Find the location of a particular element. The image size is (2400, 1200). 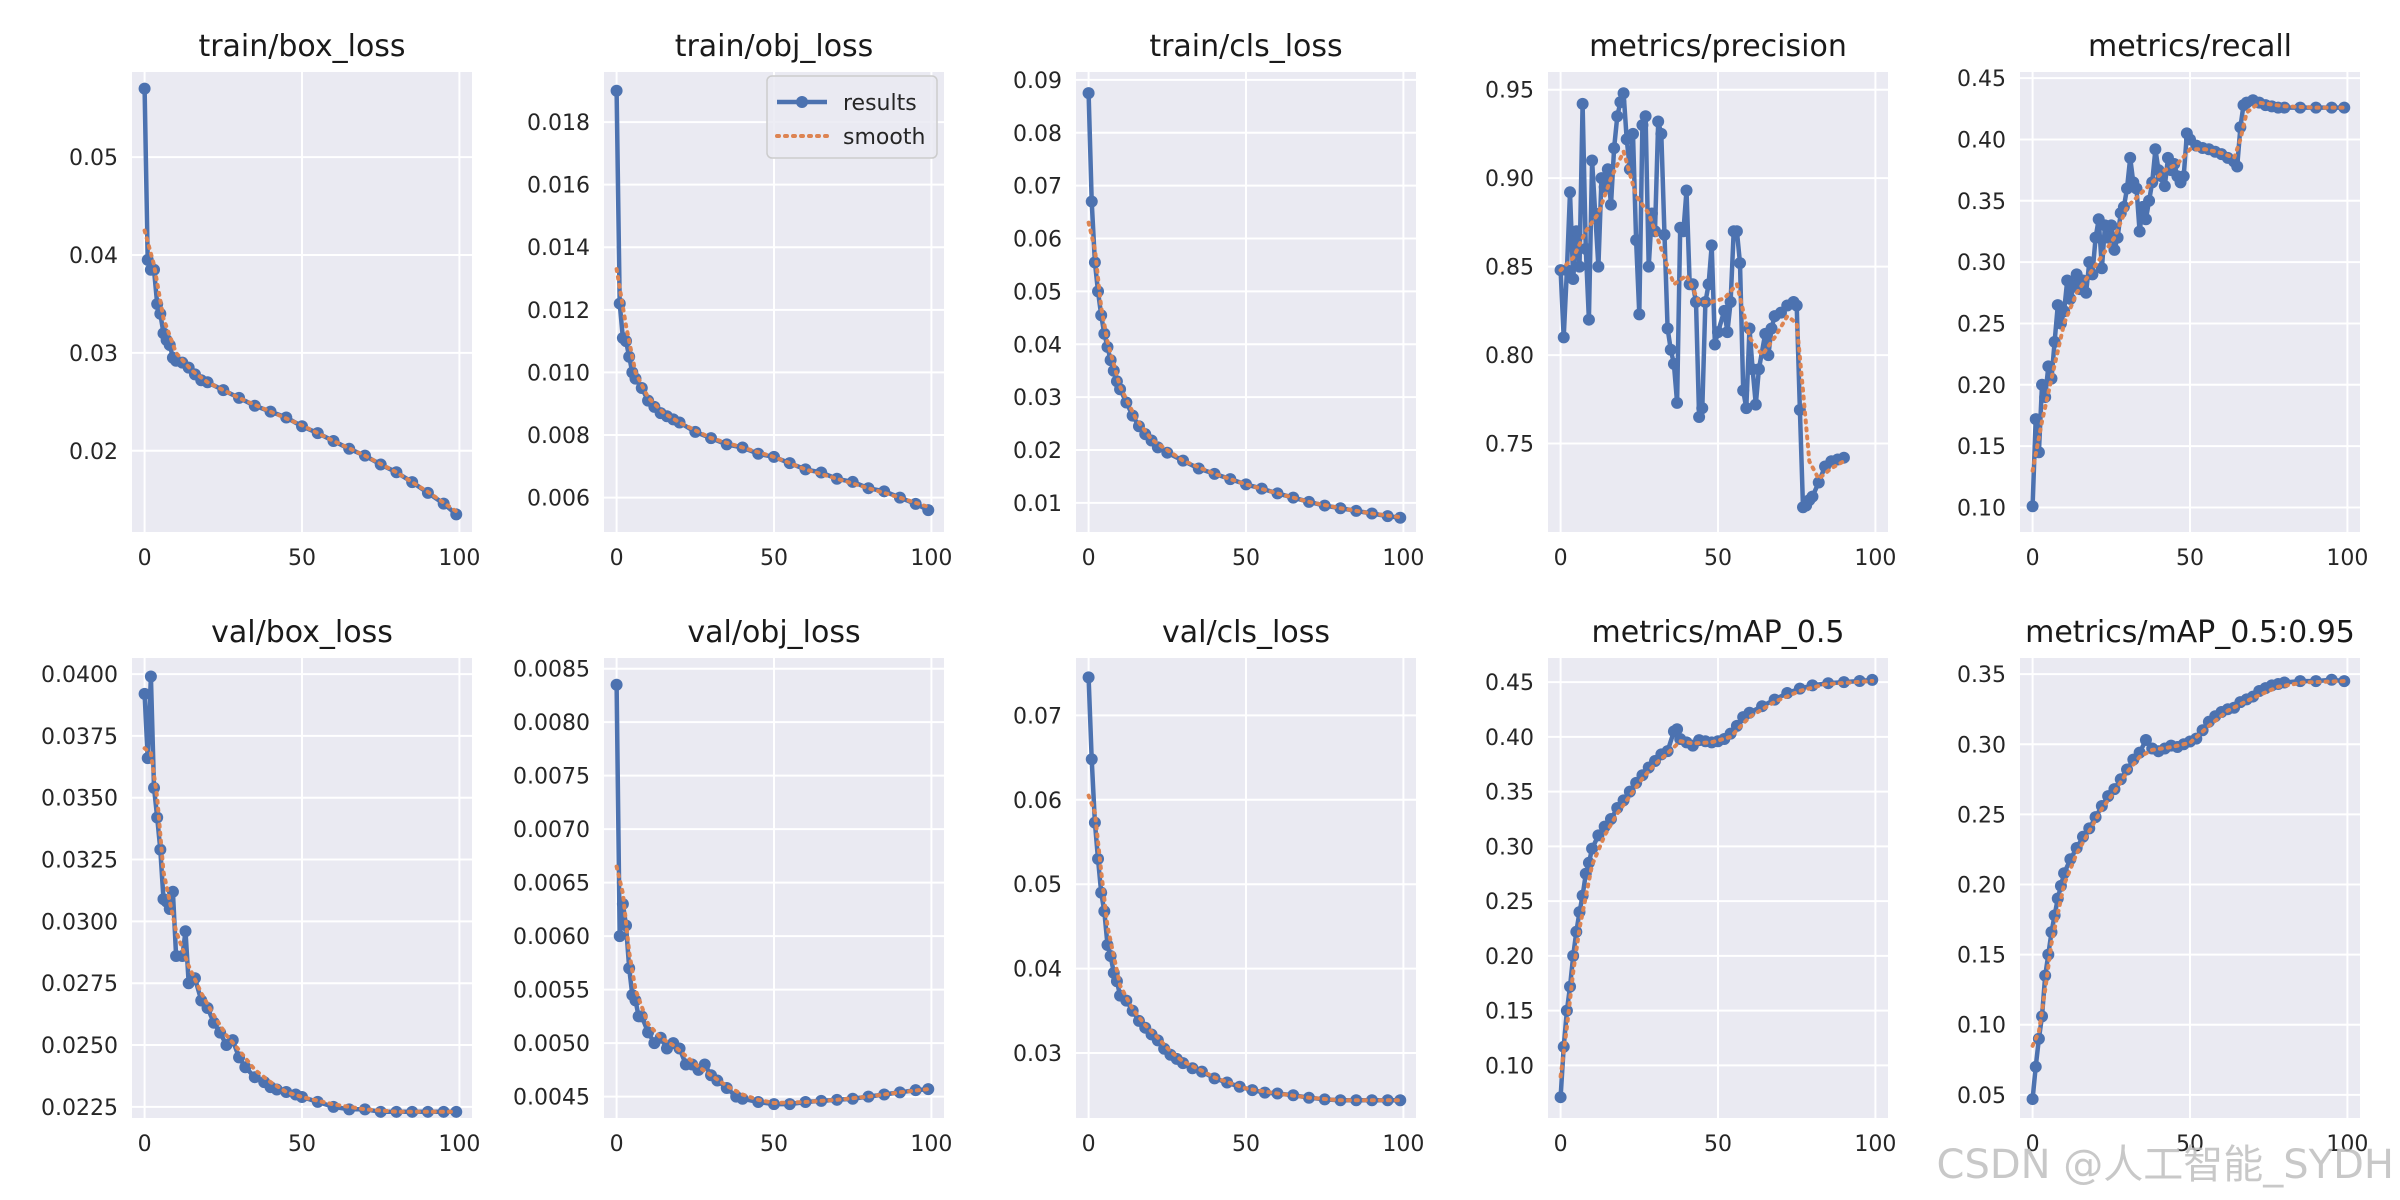

panel-title: val/cls_loss is located at coordinates (1246, 632).